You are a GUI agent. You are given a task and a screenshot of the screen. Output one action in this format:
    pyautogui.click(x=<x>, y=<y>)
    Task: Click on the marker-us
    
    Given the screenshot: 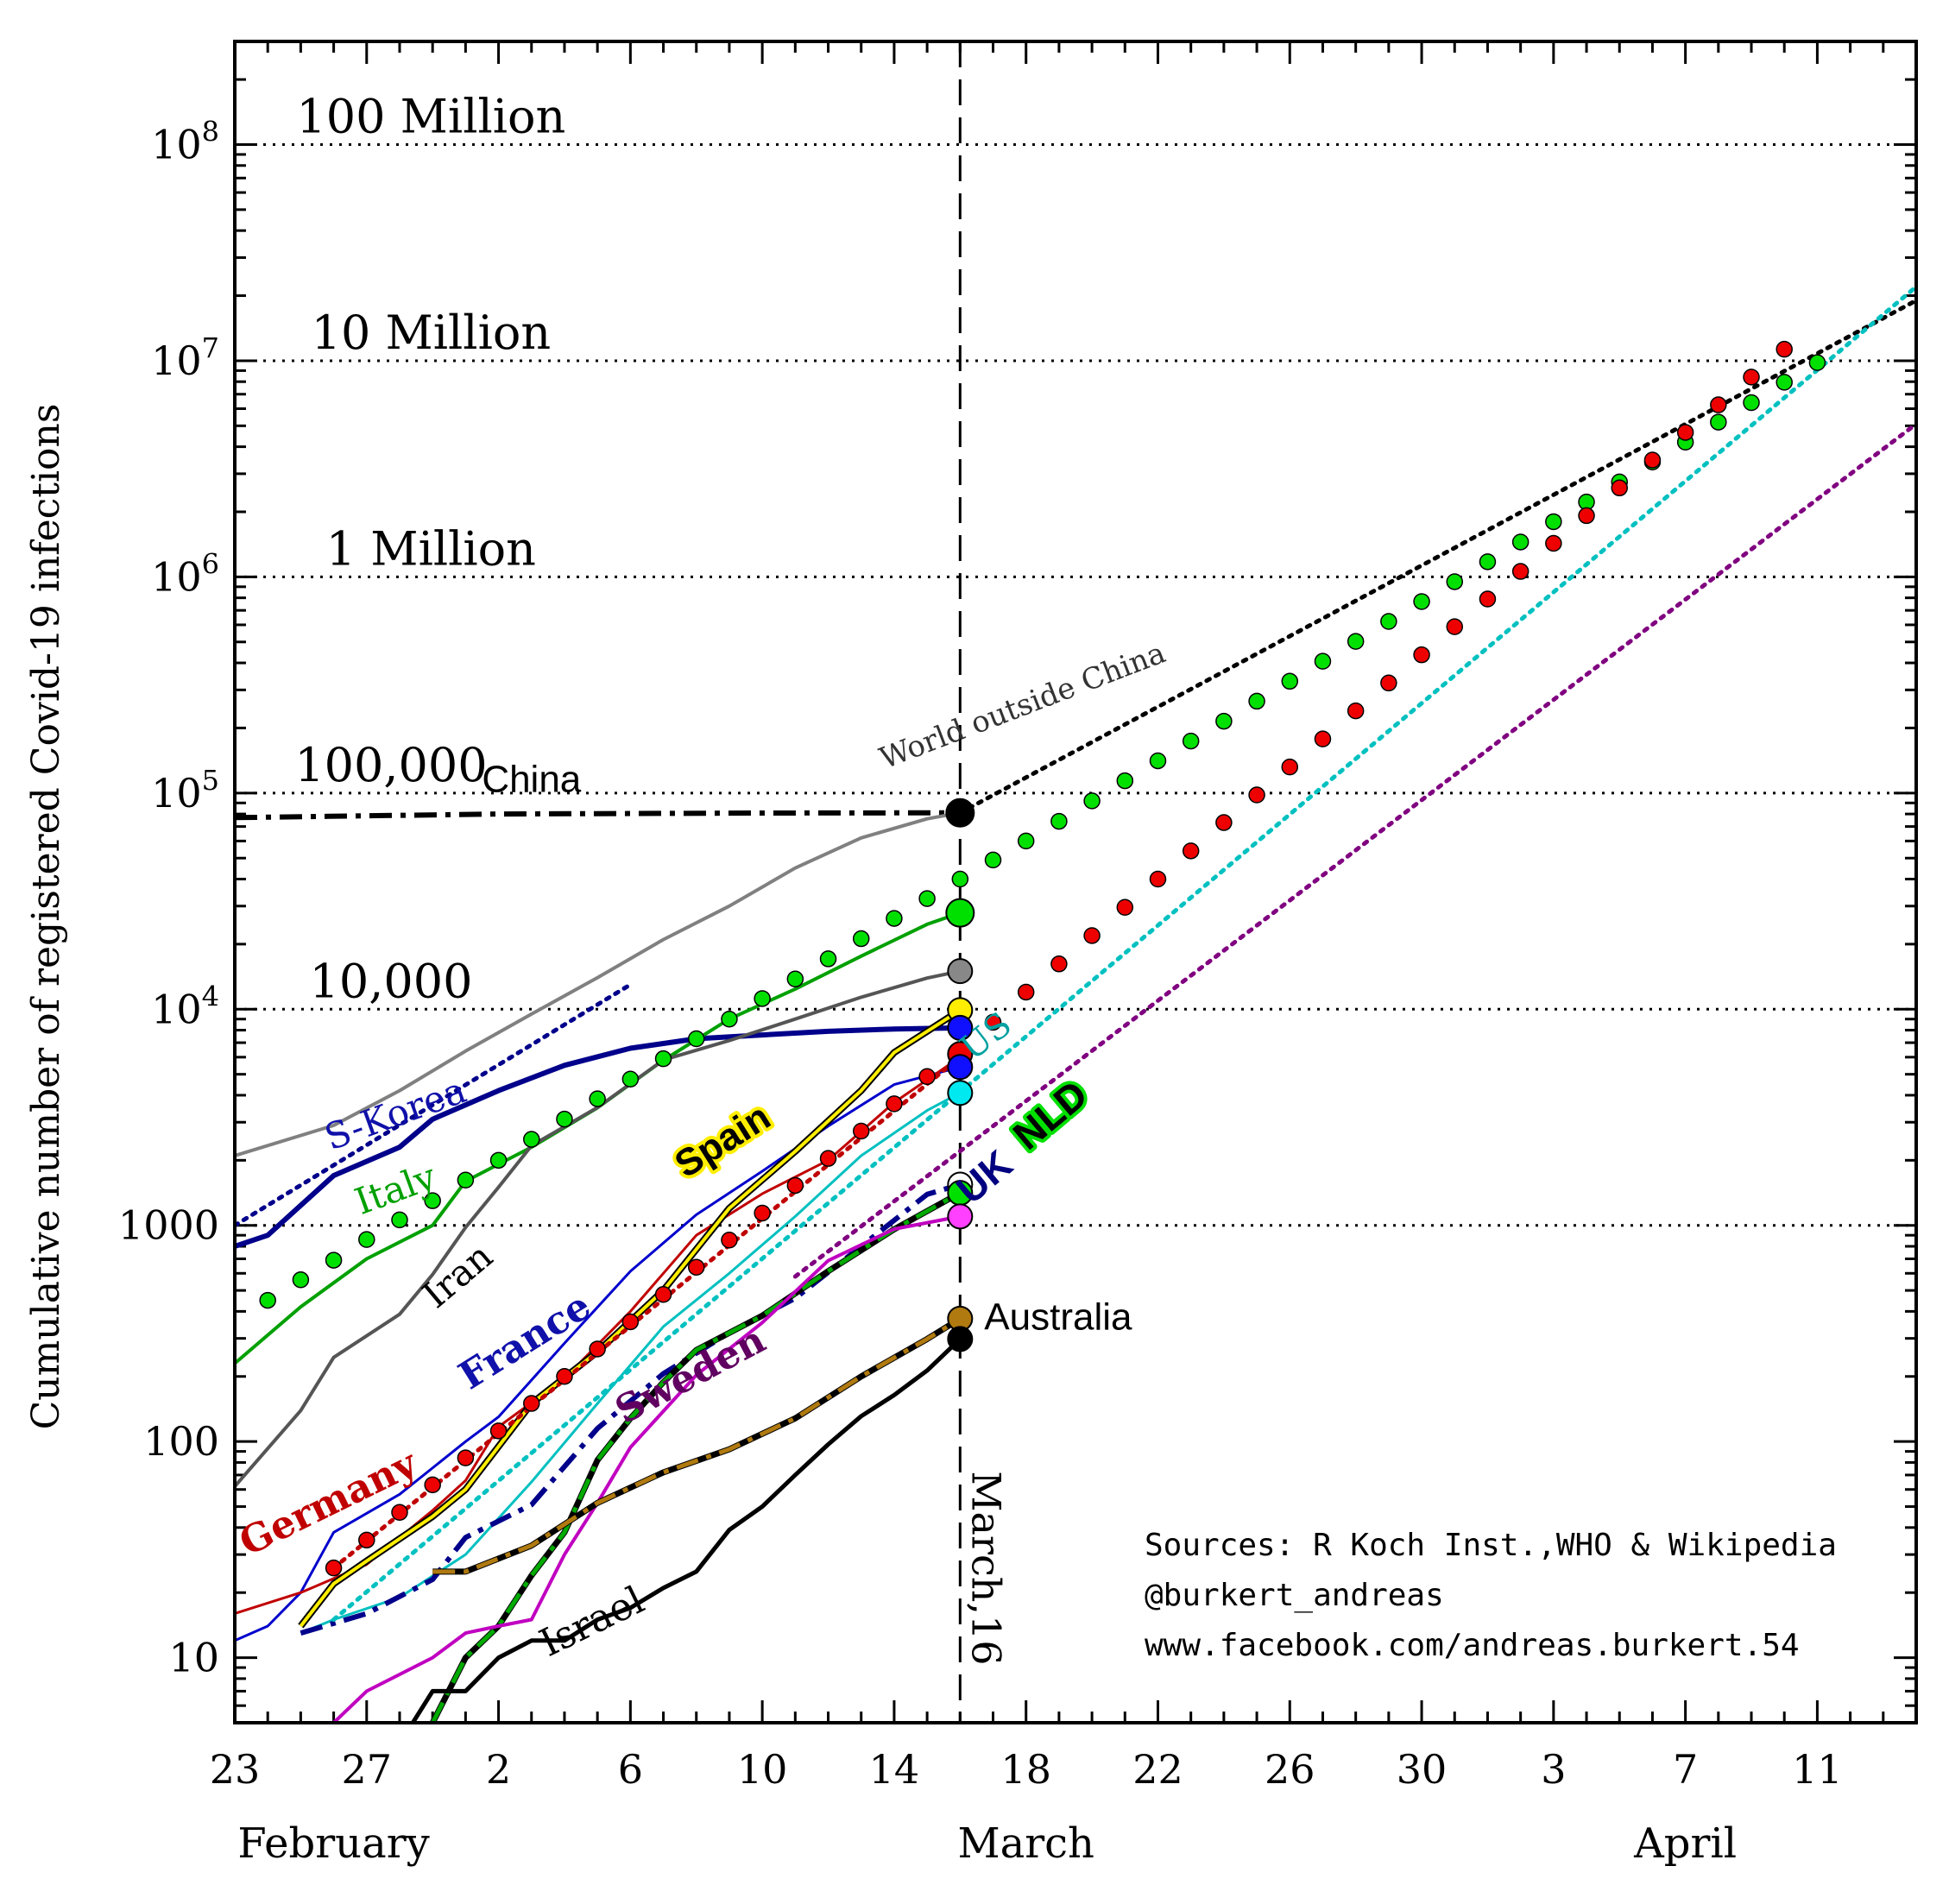 What is the action you would take?
    pyautogui.click(x=960, y=1093)
    